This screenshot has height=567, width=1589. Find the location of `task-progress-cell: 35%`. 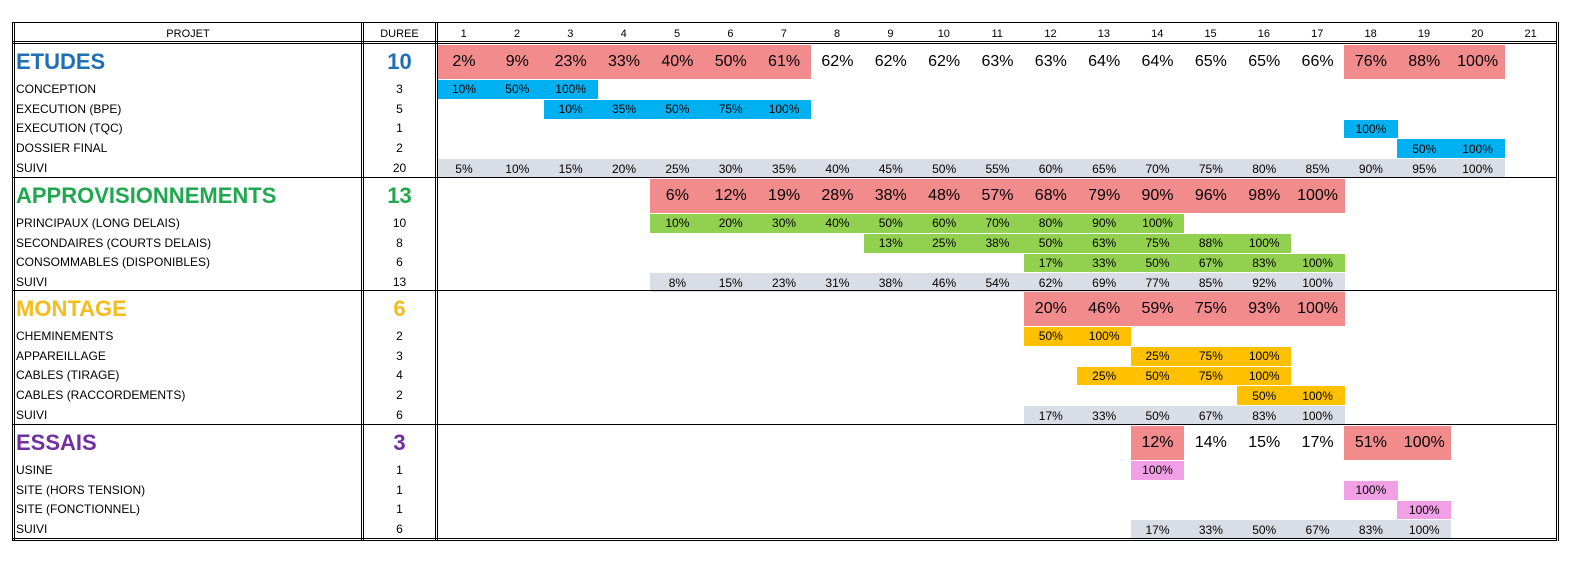

task-progress-cell: 35% is located at coordinates (624, 109).